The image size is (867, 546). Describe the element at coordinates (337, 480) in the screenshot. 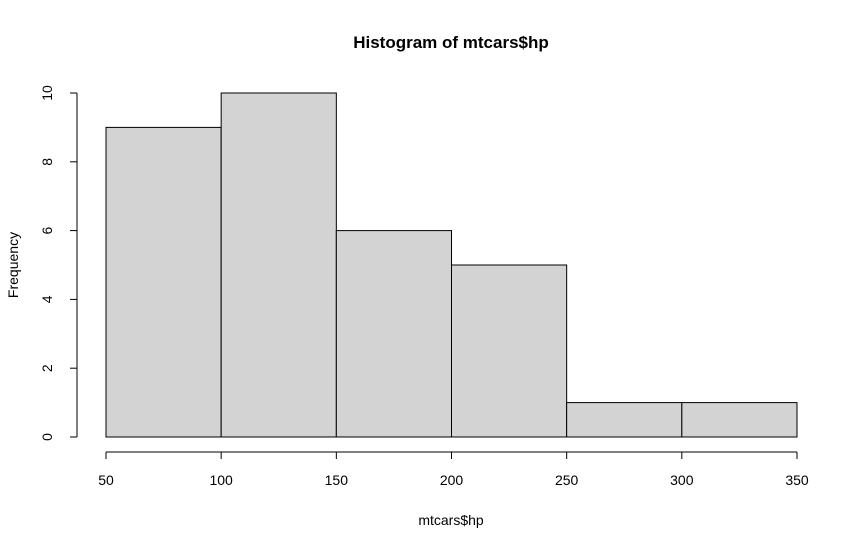

I see `x-tick-label-2: 150` at that location.